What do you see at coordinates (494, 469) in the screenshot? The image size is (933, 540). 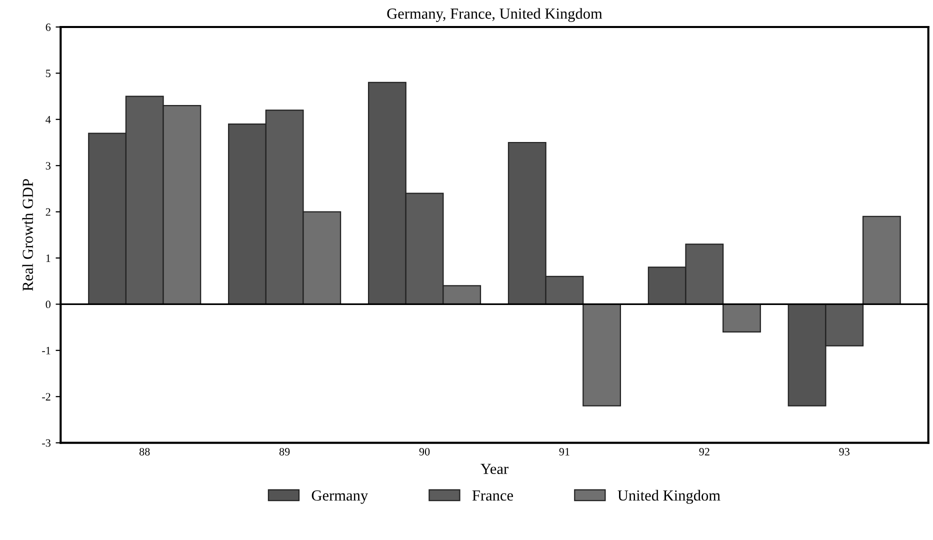 I see `x-axis-title: Year` at bounding box center [494, 469].